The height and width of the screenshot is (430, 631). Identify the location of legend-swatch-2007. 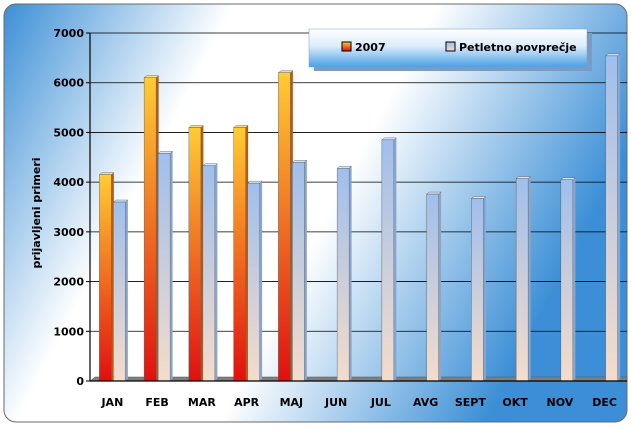
(346, 46).